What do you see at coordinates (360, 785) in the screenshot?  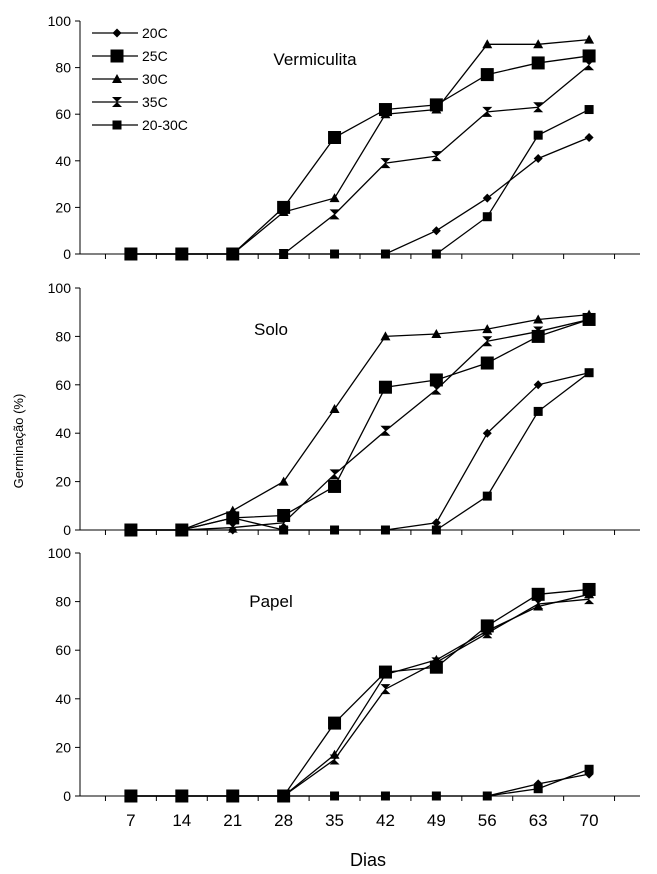 I see `series-line-20C` at bounding box center [360, 785].